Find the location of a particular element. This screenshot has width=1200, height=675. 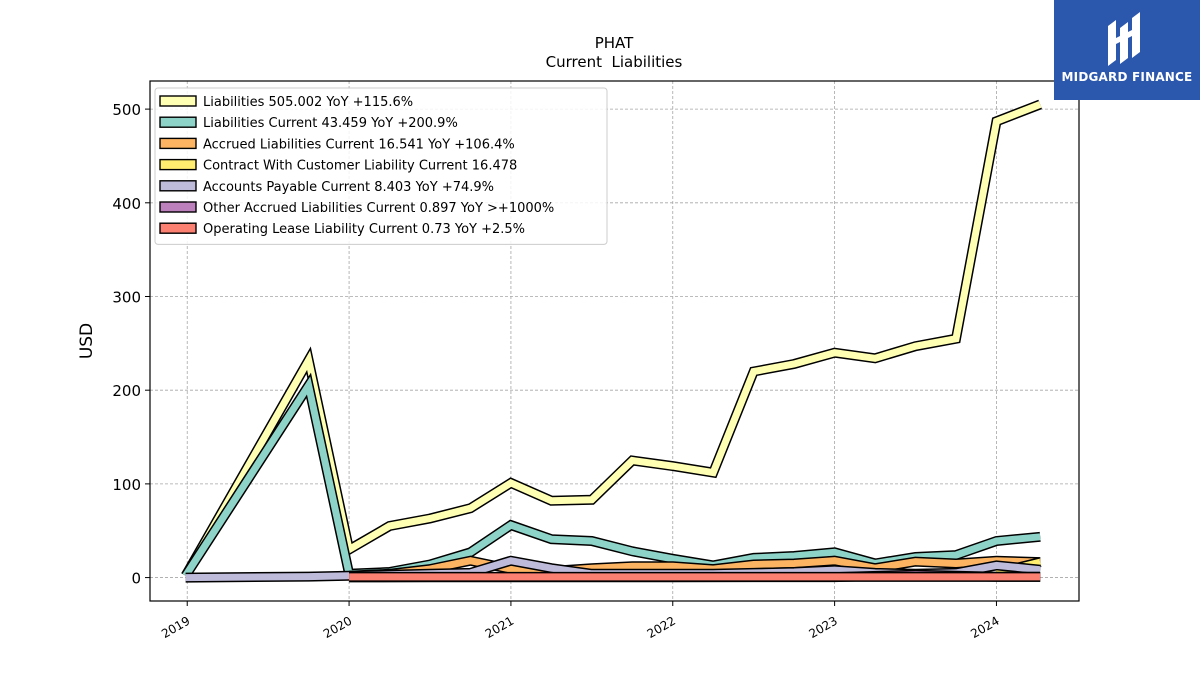

x-tick-label: 2020 is located at coordinates (337, 627).